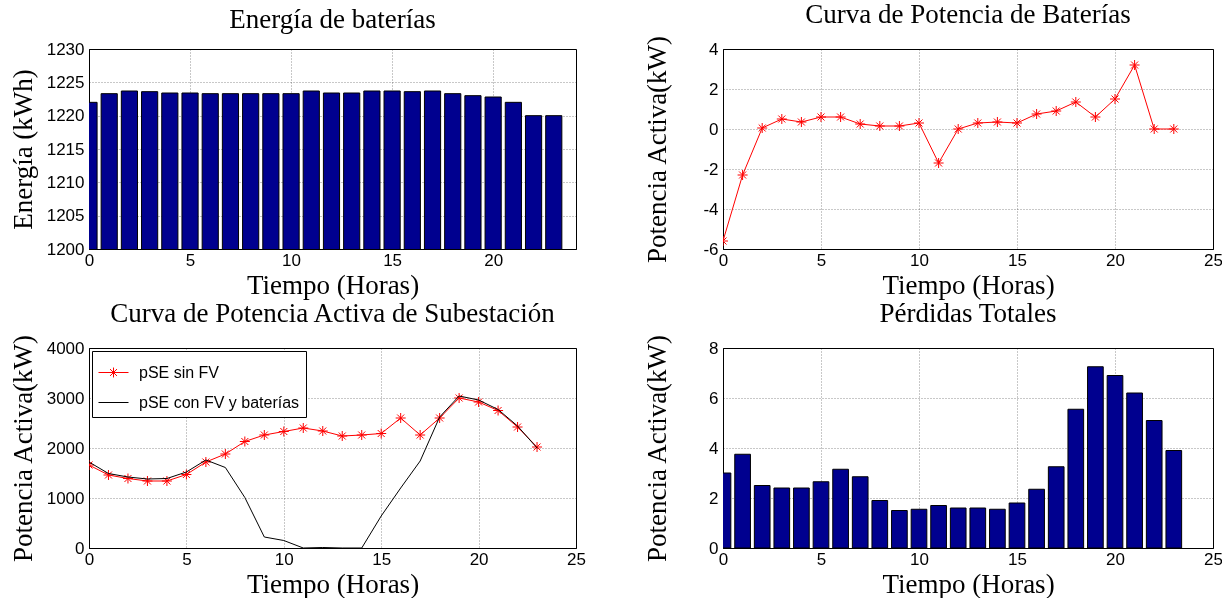 The height and width of the screenshot is (599, 1222). What do you see at coordinates (219, 402) in the screenshot?
I see `legend-label: pSE con FV y baterías` at bounding box center [219, 402].